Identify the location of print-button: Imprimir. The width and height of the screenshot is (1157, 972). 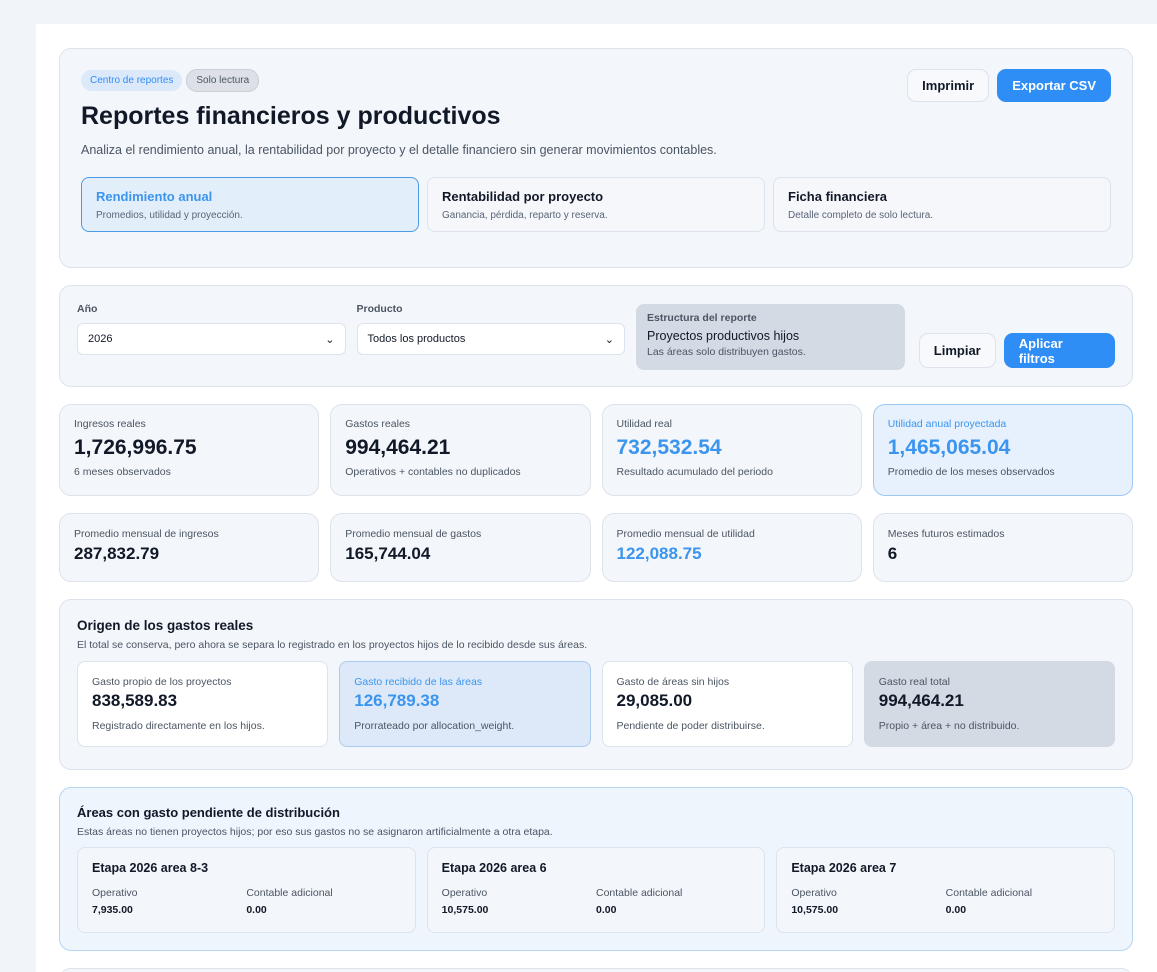
(948, 85).